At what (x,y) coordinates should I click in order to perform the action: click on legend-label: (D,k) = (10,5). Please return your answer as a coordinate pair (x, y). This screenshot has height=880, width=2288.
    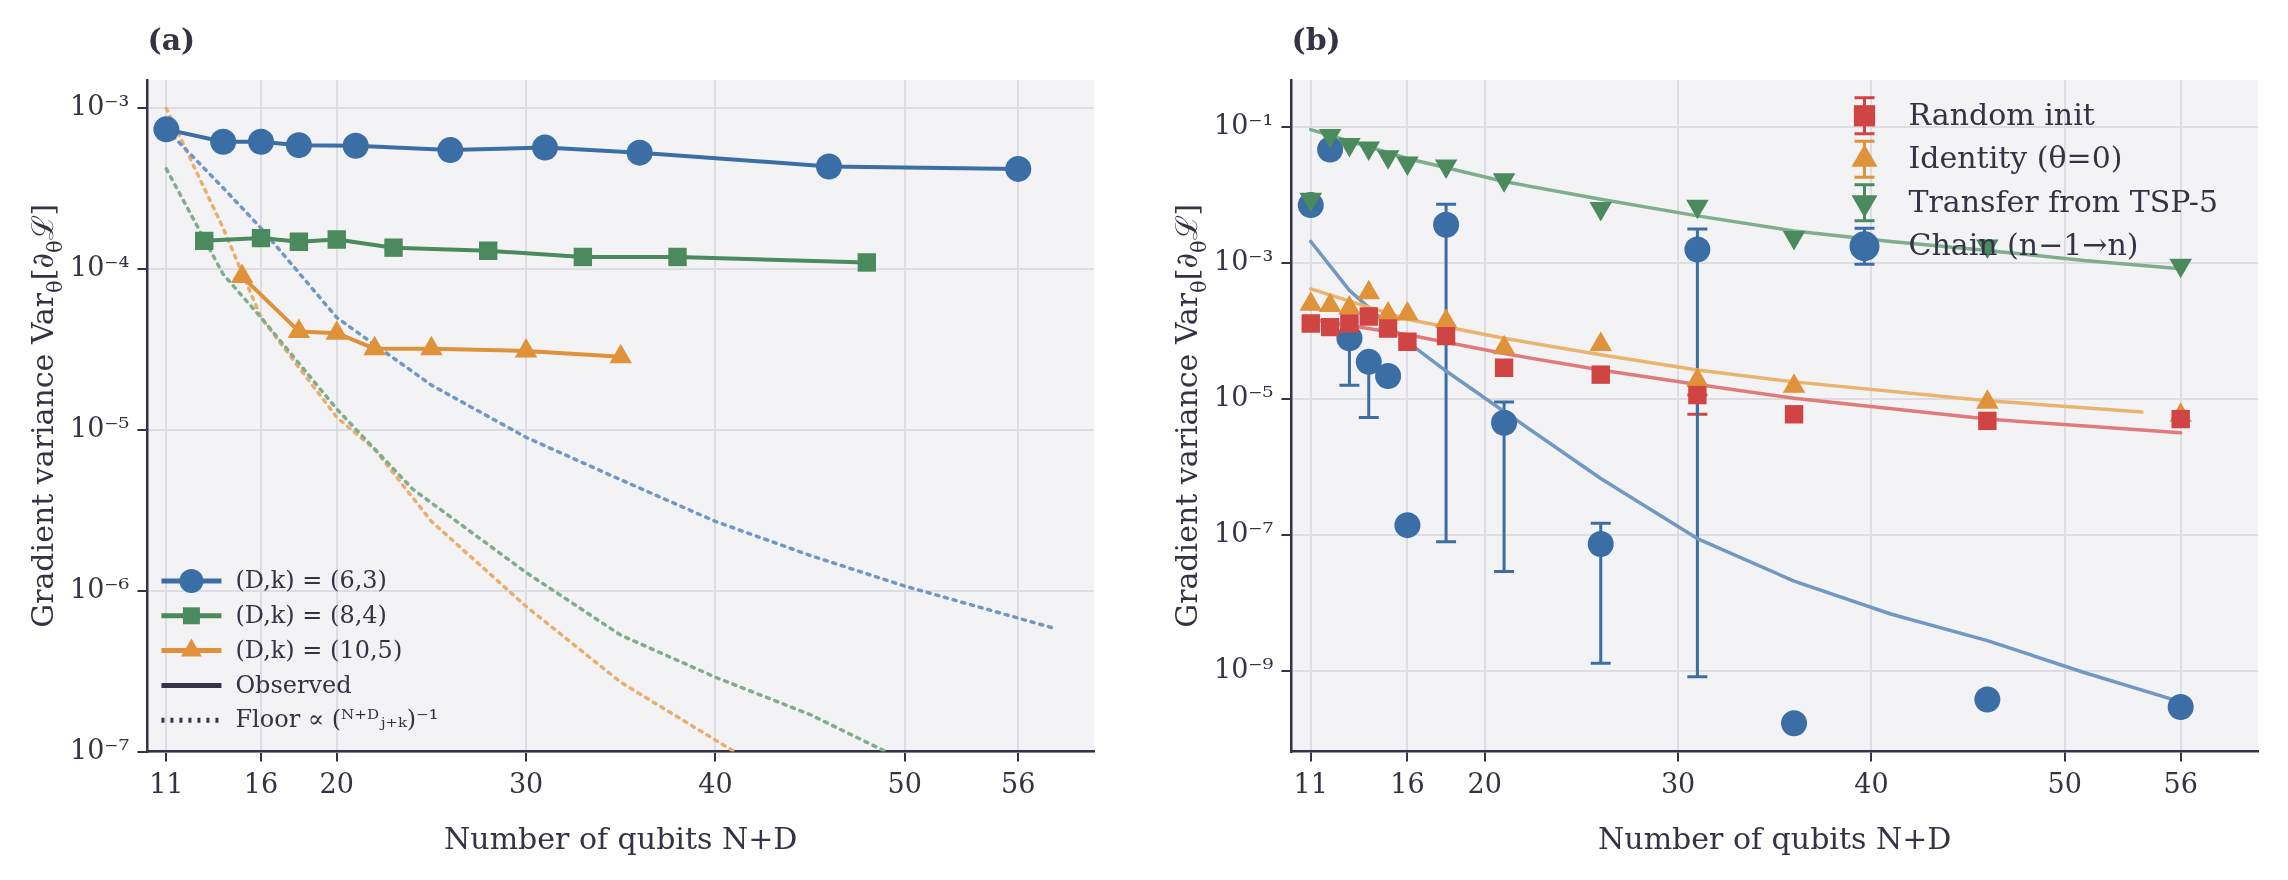
    Looking at the image, I should click on (319, 649).